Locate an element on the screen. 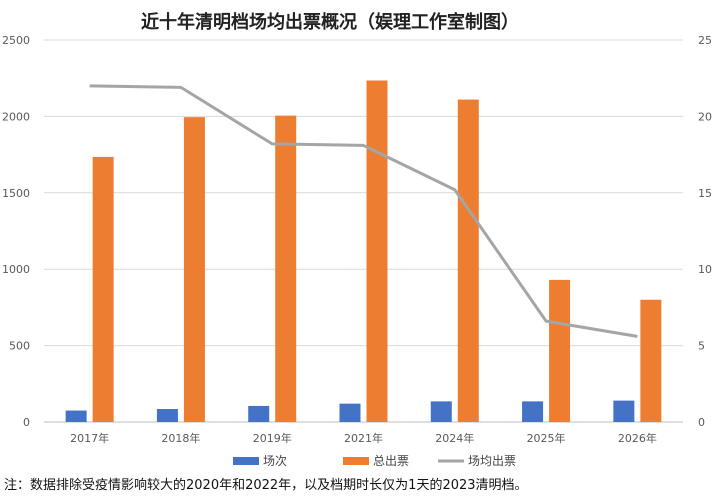 This screenshot has width=719, height=496. x-tick-label: 2025年 is located at coordinates (546, 438).